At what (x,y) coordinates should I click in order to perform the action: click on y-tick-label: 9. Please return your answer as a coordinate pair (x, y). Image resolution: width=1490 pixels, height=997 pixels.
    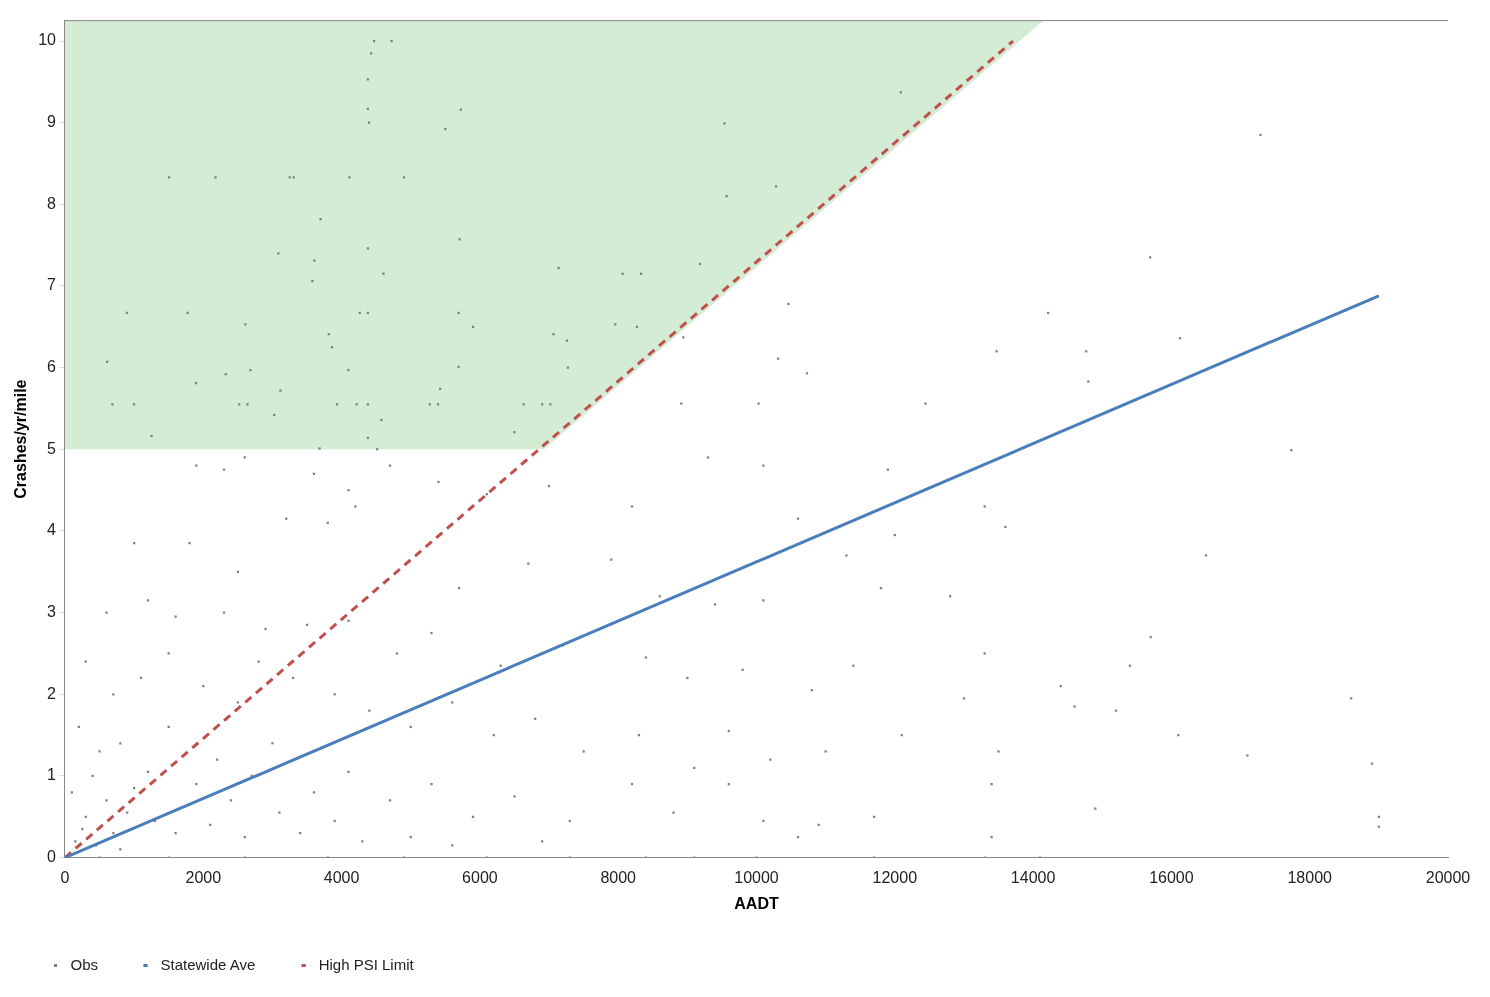
    Looking at the image, I should click on (52, 122).